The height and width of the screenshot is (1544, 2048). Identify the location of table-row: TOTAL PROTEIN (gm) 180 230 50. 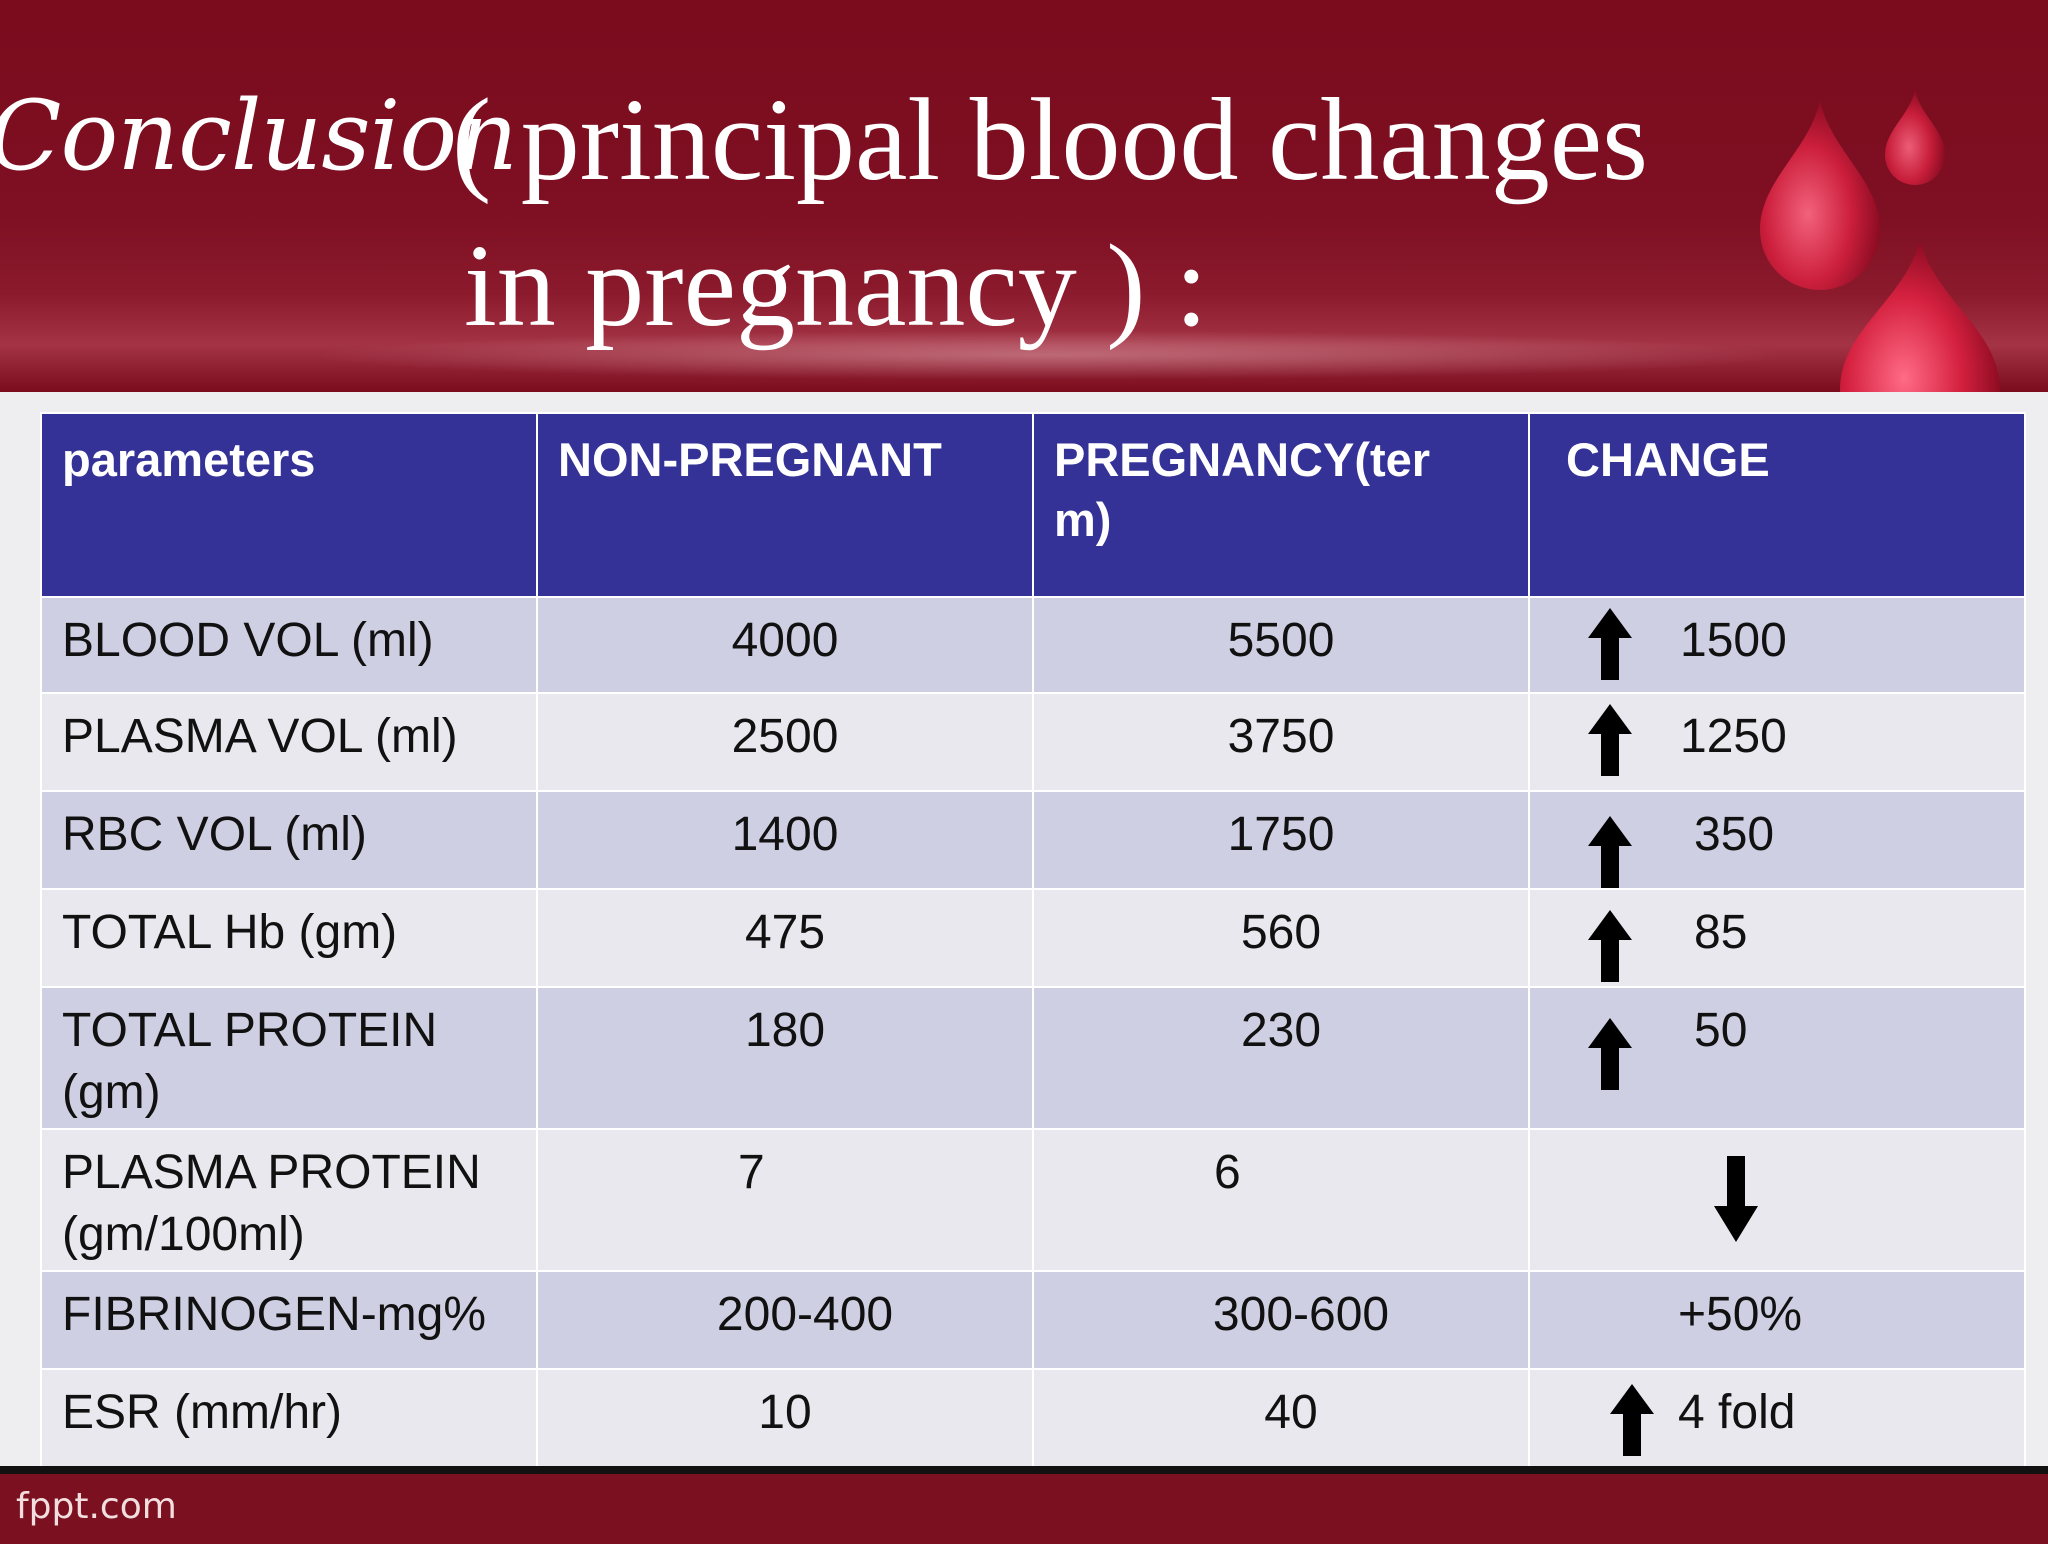
(1033, 1058).